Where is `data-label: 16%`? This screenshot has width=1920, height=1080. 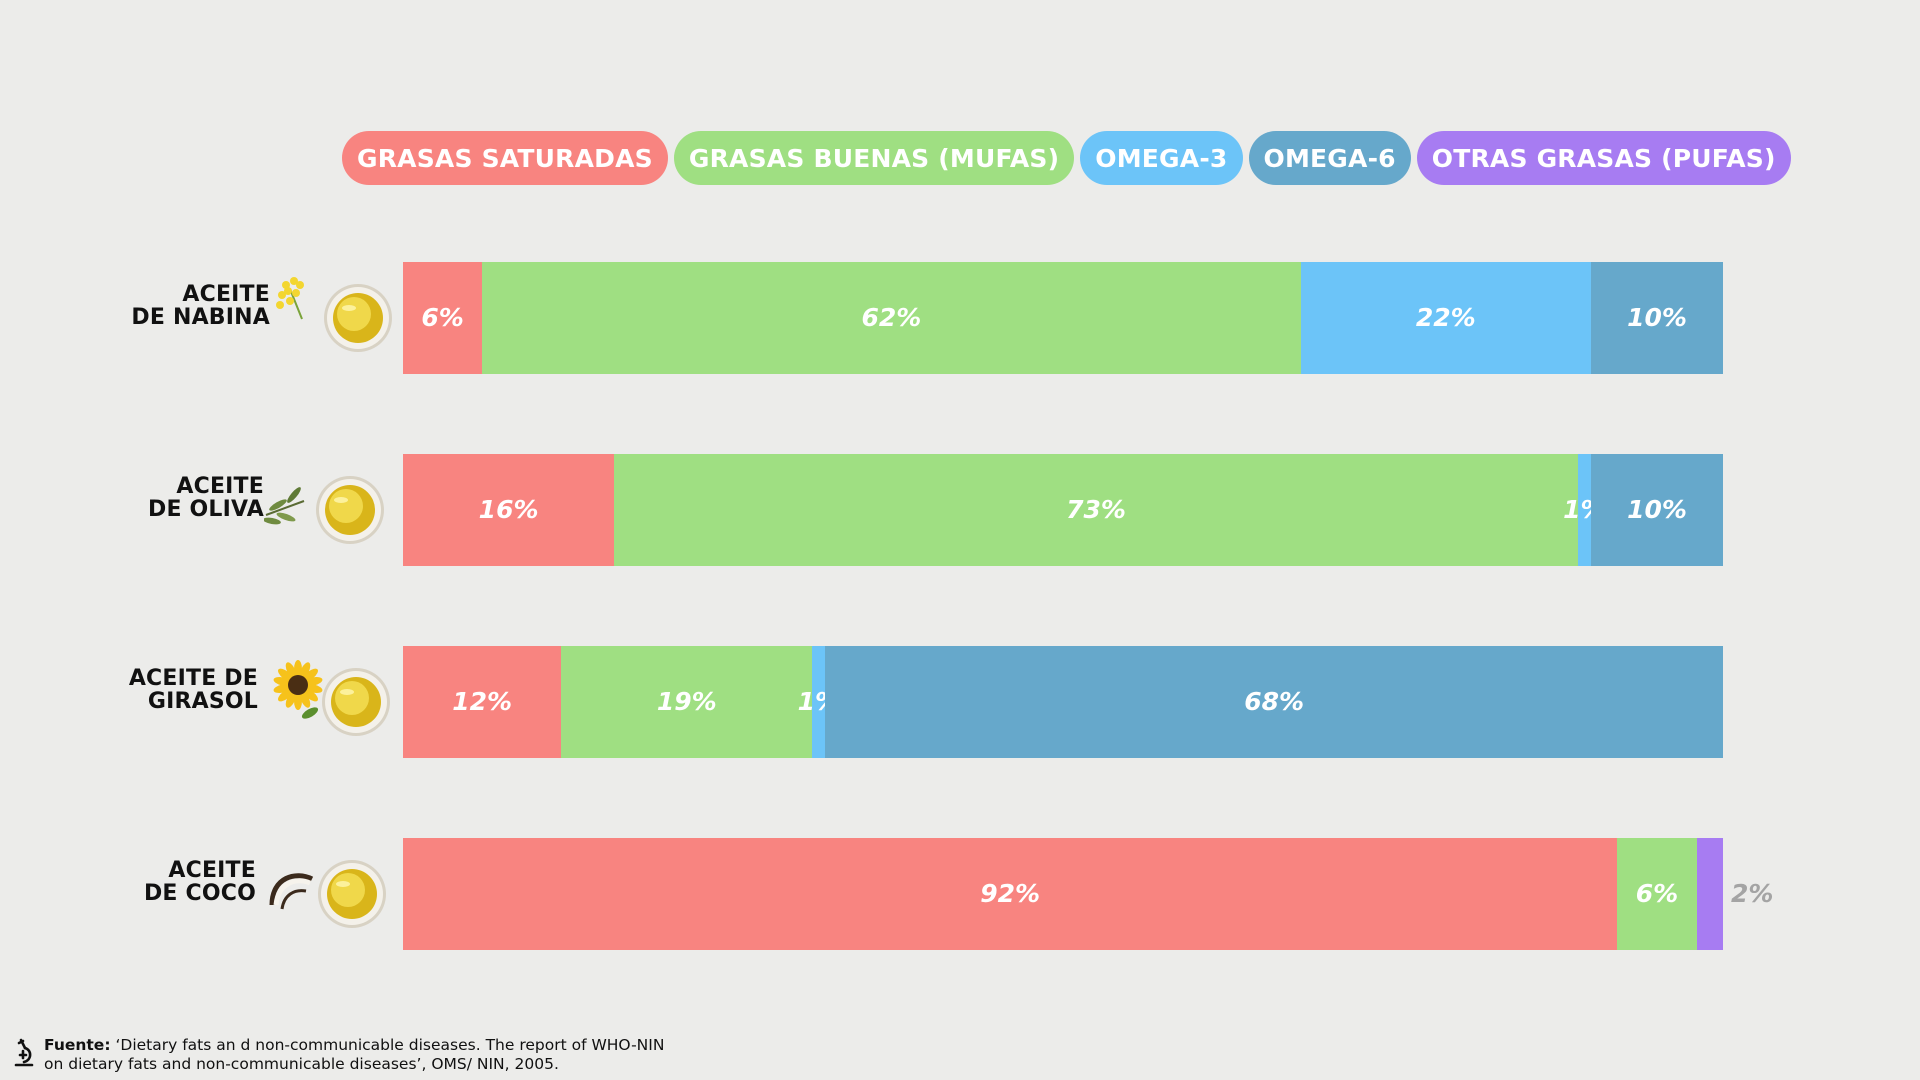
data-label: 16% is located at coordinates (508, 509).